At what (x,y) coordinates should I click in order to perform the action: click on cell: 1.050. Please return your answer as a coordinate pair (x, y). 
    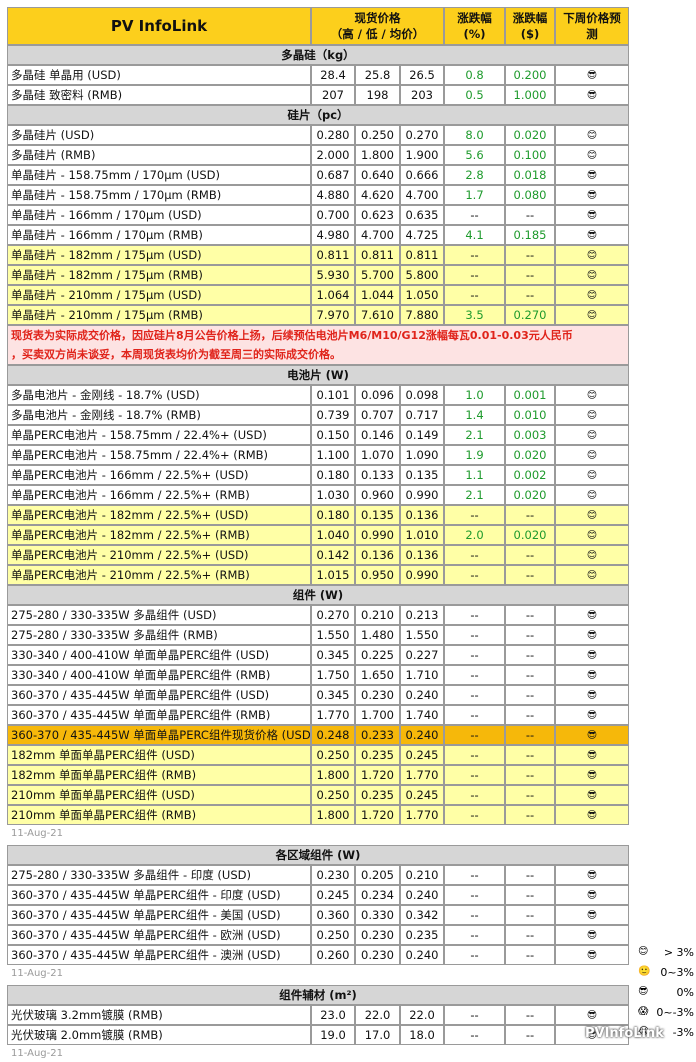
    Looking at the image, I should click on (422, 295).